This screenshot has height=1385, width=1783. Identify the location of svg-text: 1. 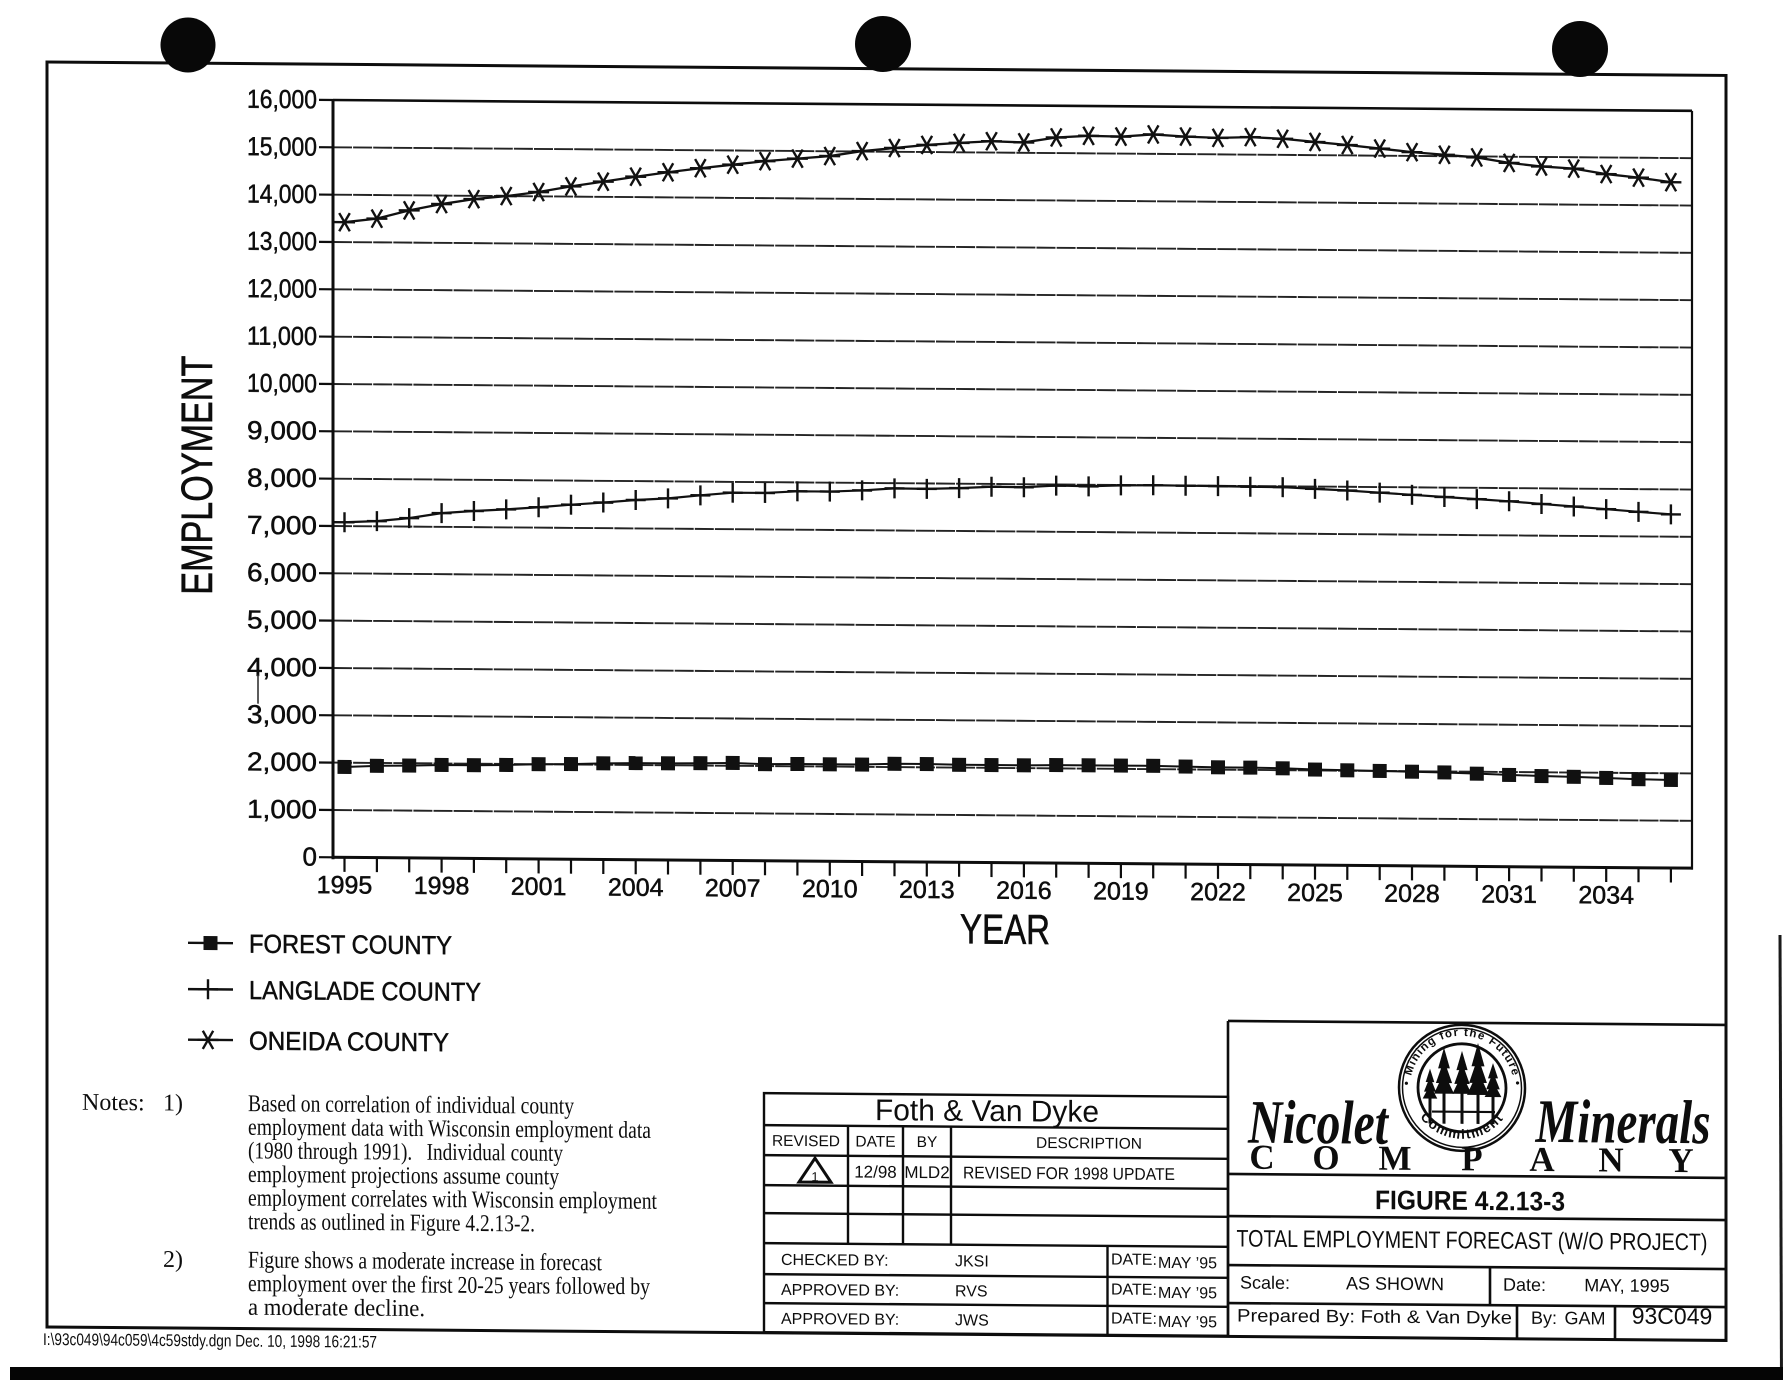
(814, 1176).